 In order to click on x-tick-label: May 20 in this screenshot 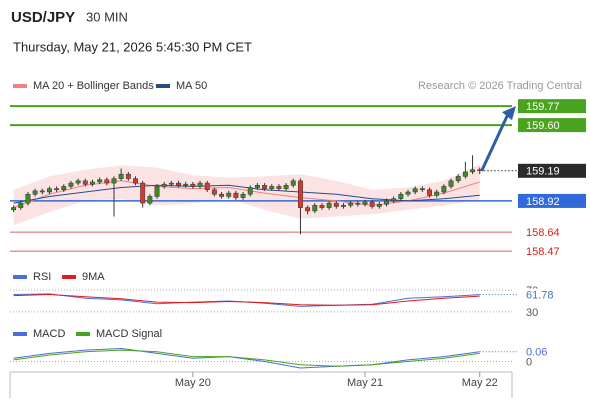, I will do `click(193, 383)`.